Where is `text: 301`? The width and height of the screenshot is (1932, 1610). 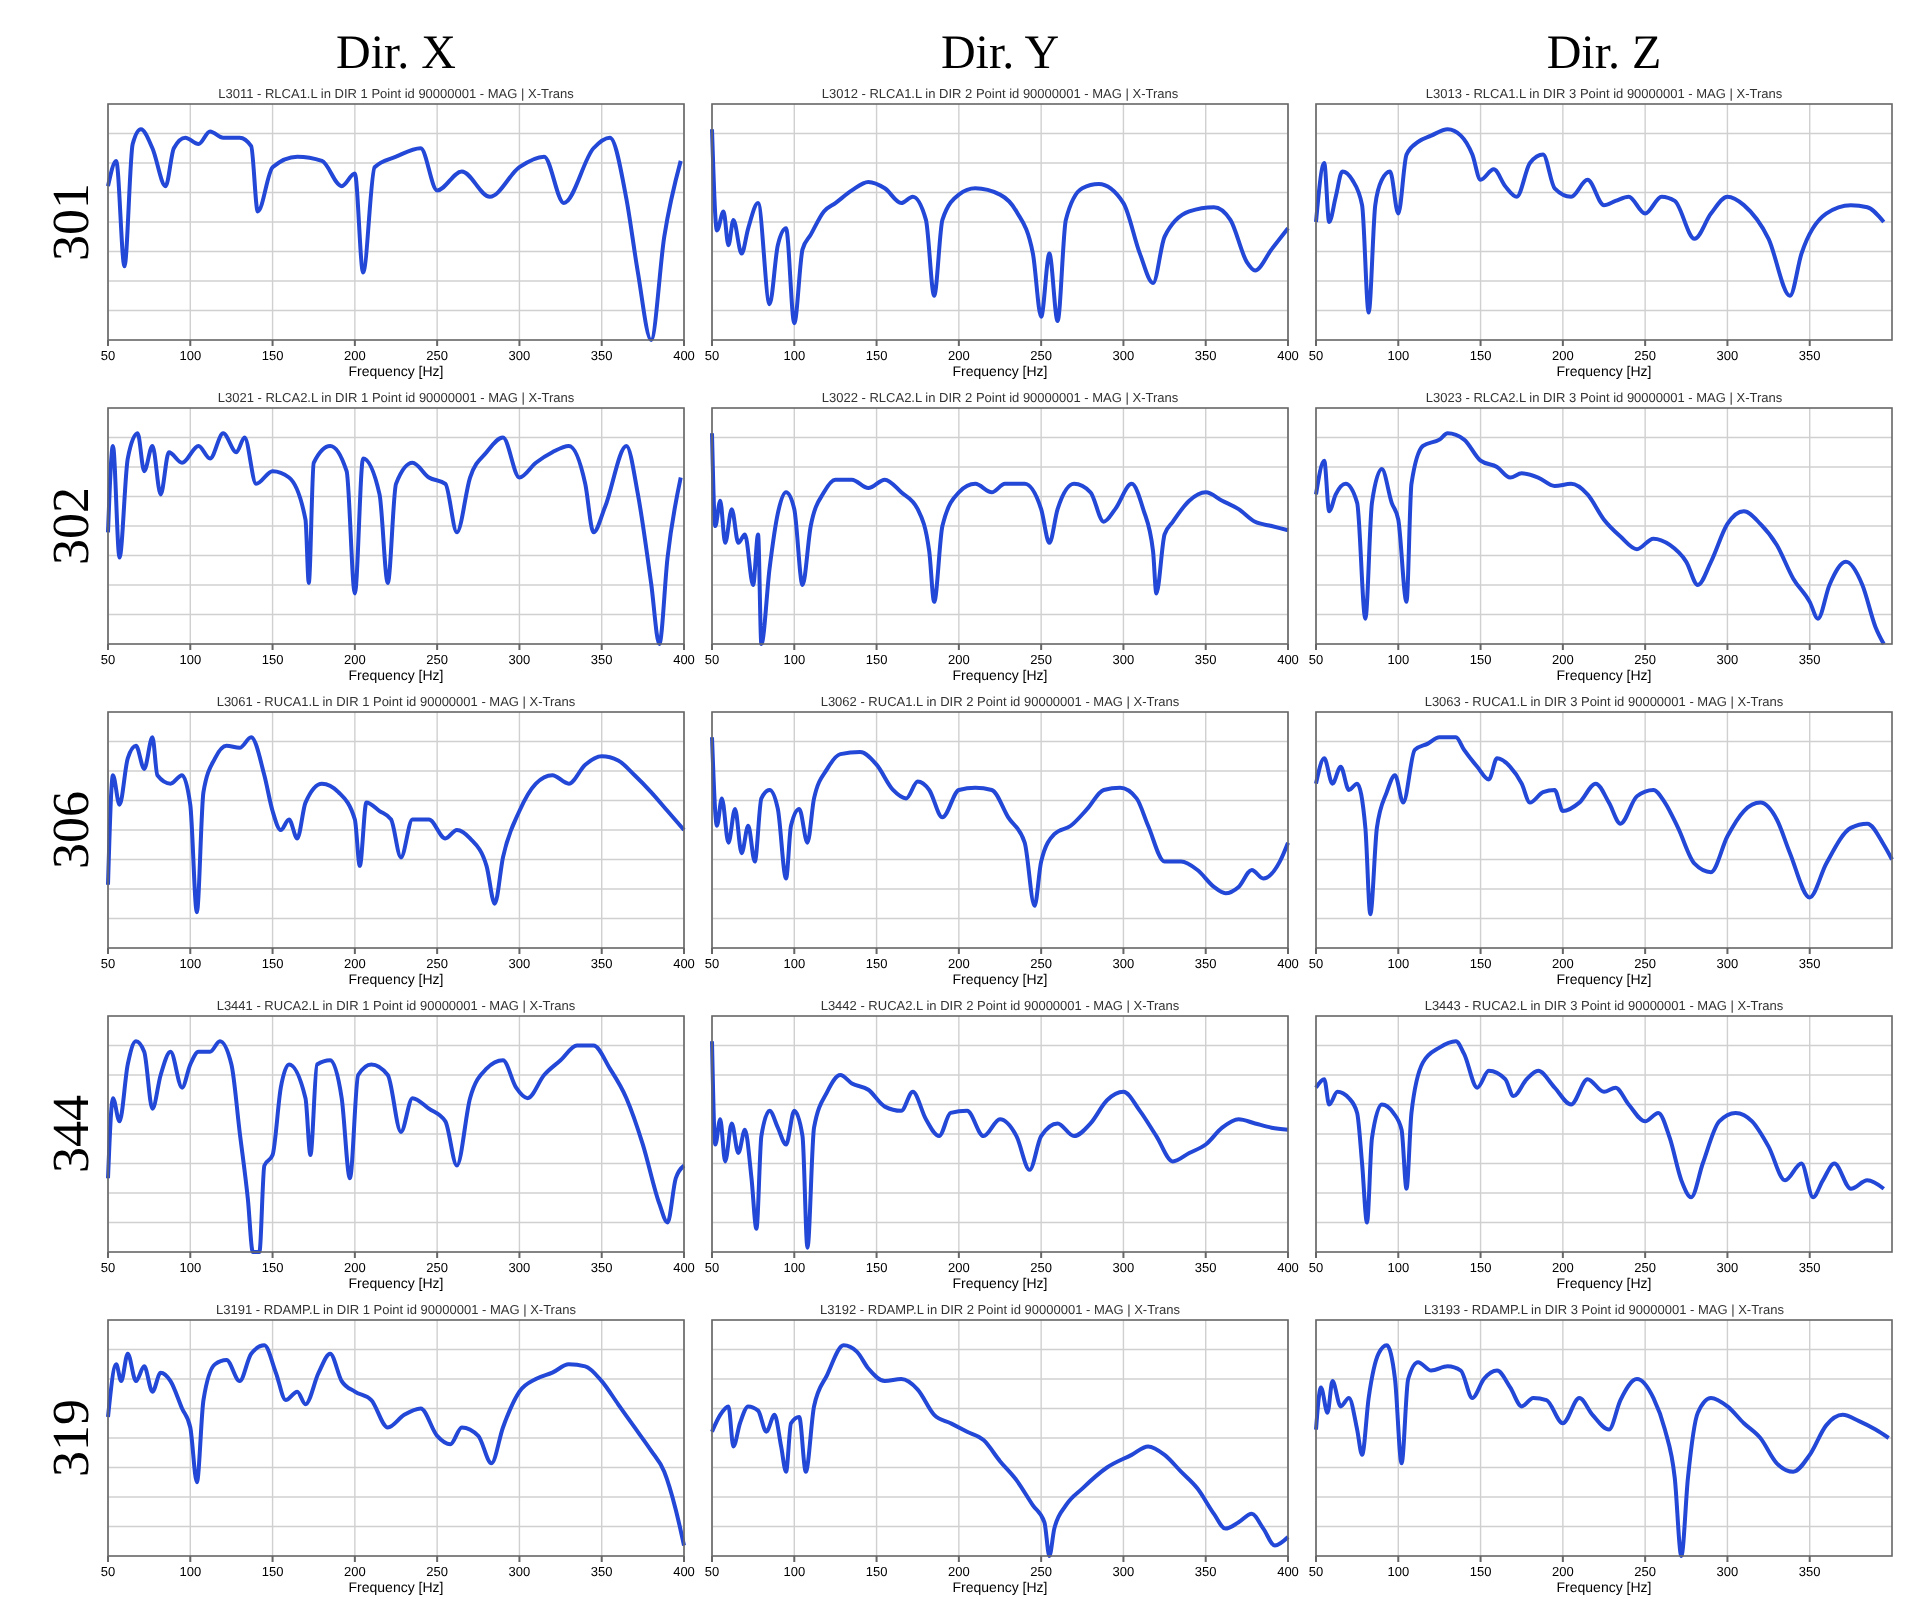
text: 301 is located at coordinates (71, 222).